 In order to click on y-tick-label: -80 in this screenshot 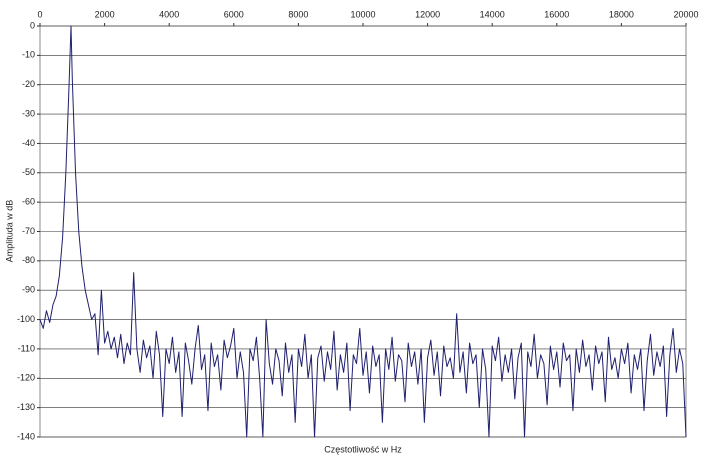, I will do `click(28, 260)`.